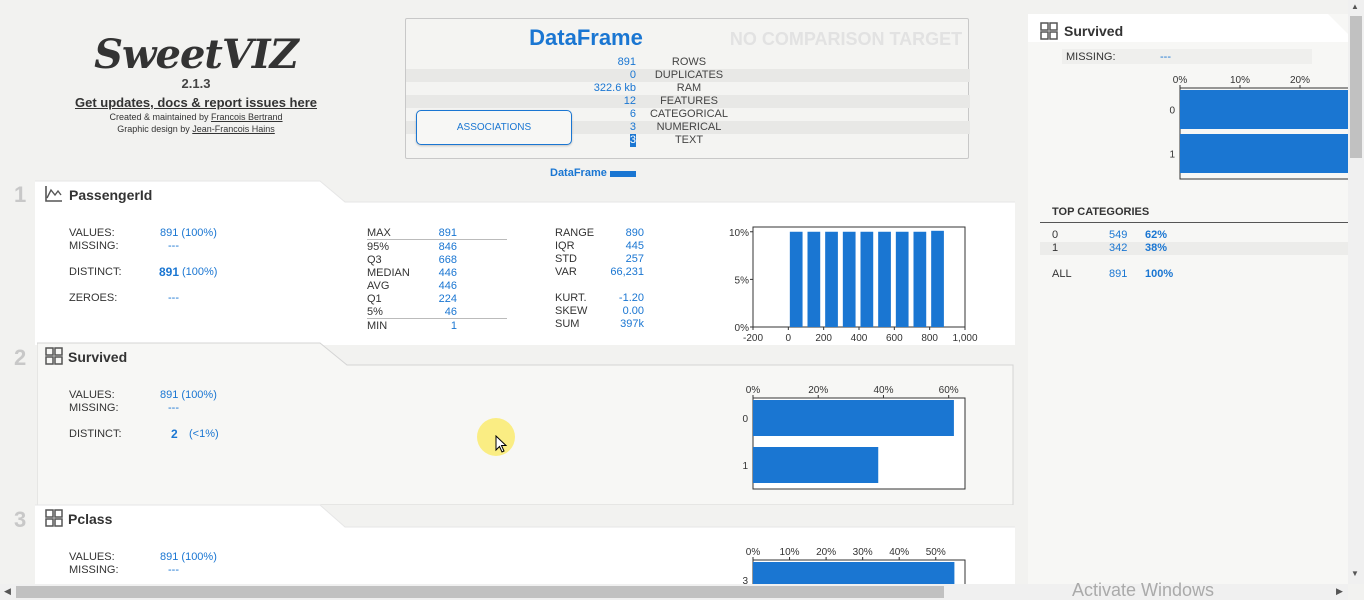  I want to click on ram-value: 322.6 kb, so click(614, 88).